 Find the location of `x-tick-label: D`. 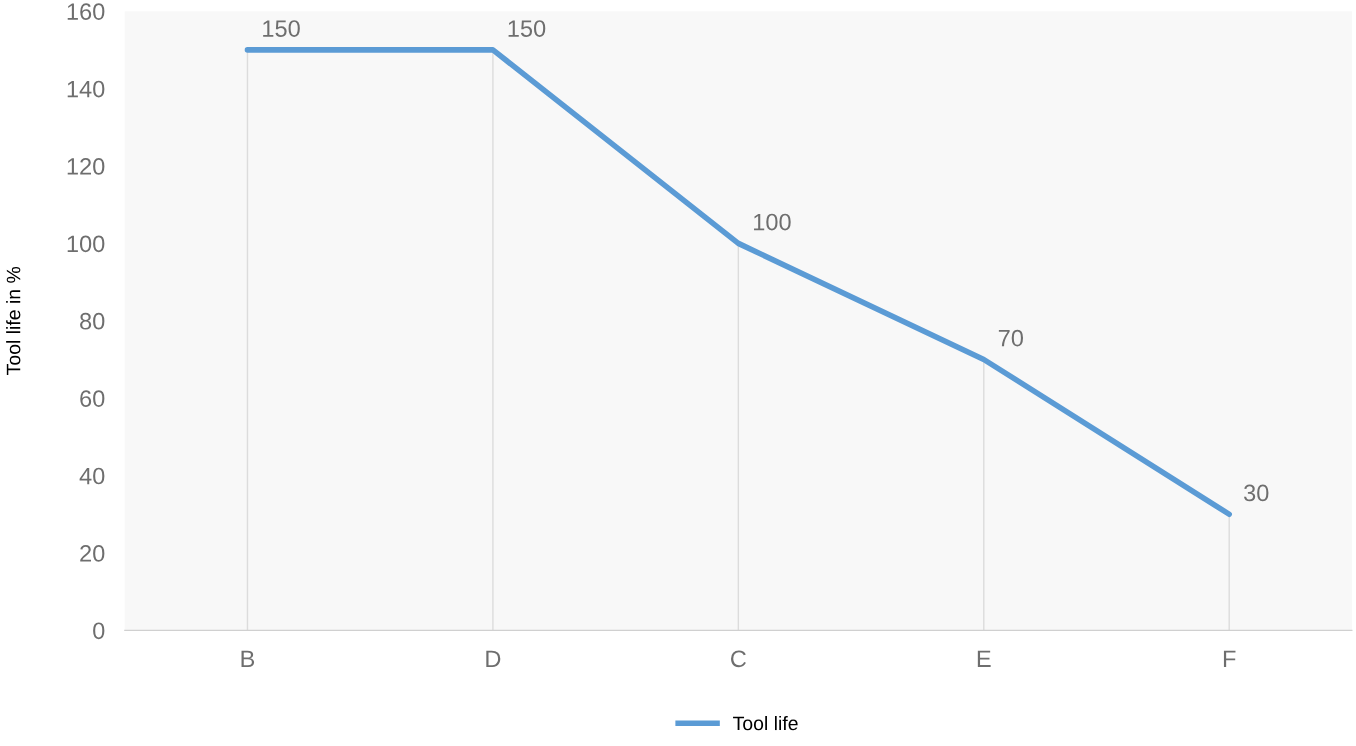

x-tick-label: D is located at coordinates (493, 658).